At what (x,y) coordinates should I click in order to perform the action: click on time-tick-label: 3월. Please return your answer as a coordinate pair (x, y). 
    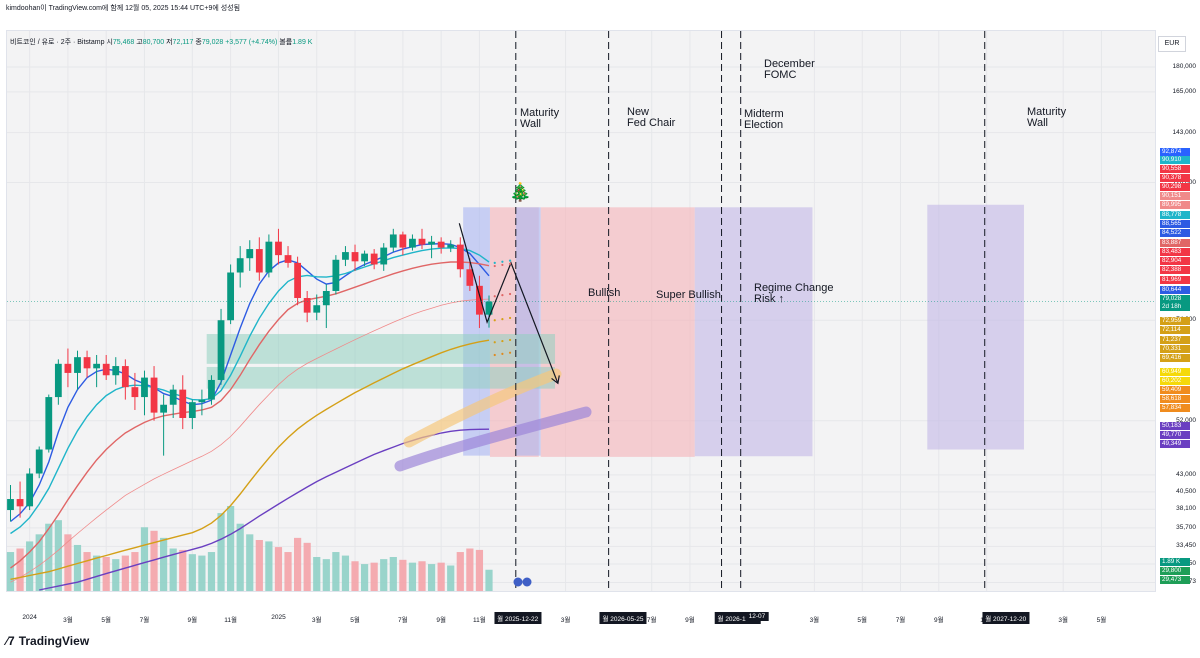
    Looking at the image, I should click on (565, 620).